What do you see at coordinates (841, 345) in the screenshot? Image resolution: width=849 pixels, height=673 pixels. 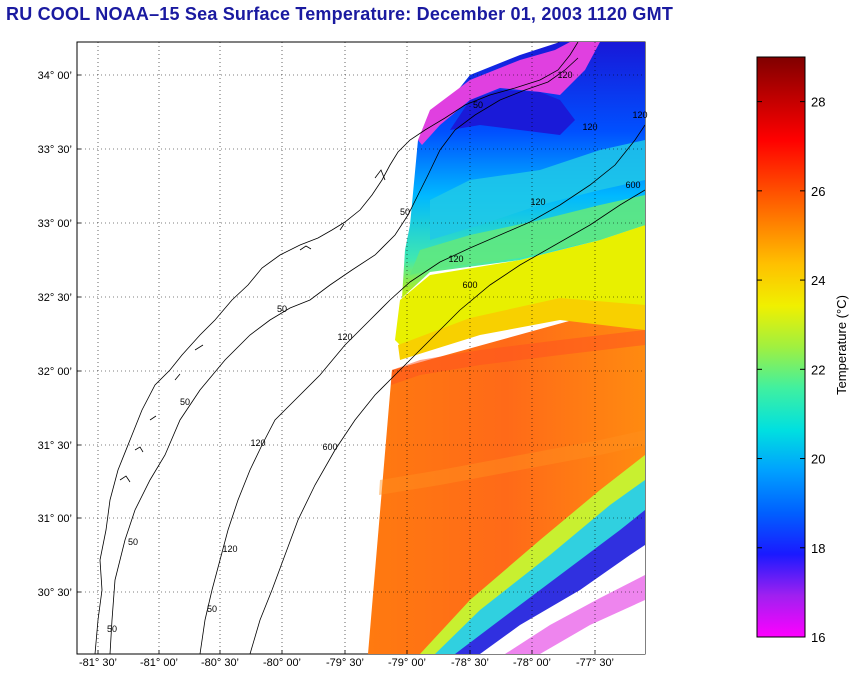 I see `colorbar-label: Temperature (°C)` at bounding box center [841, 345].